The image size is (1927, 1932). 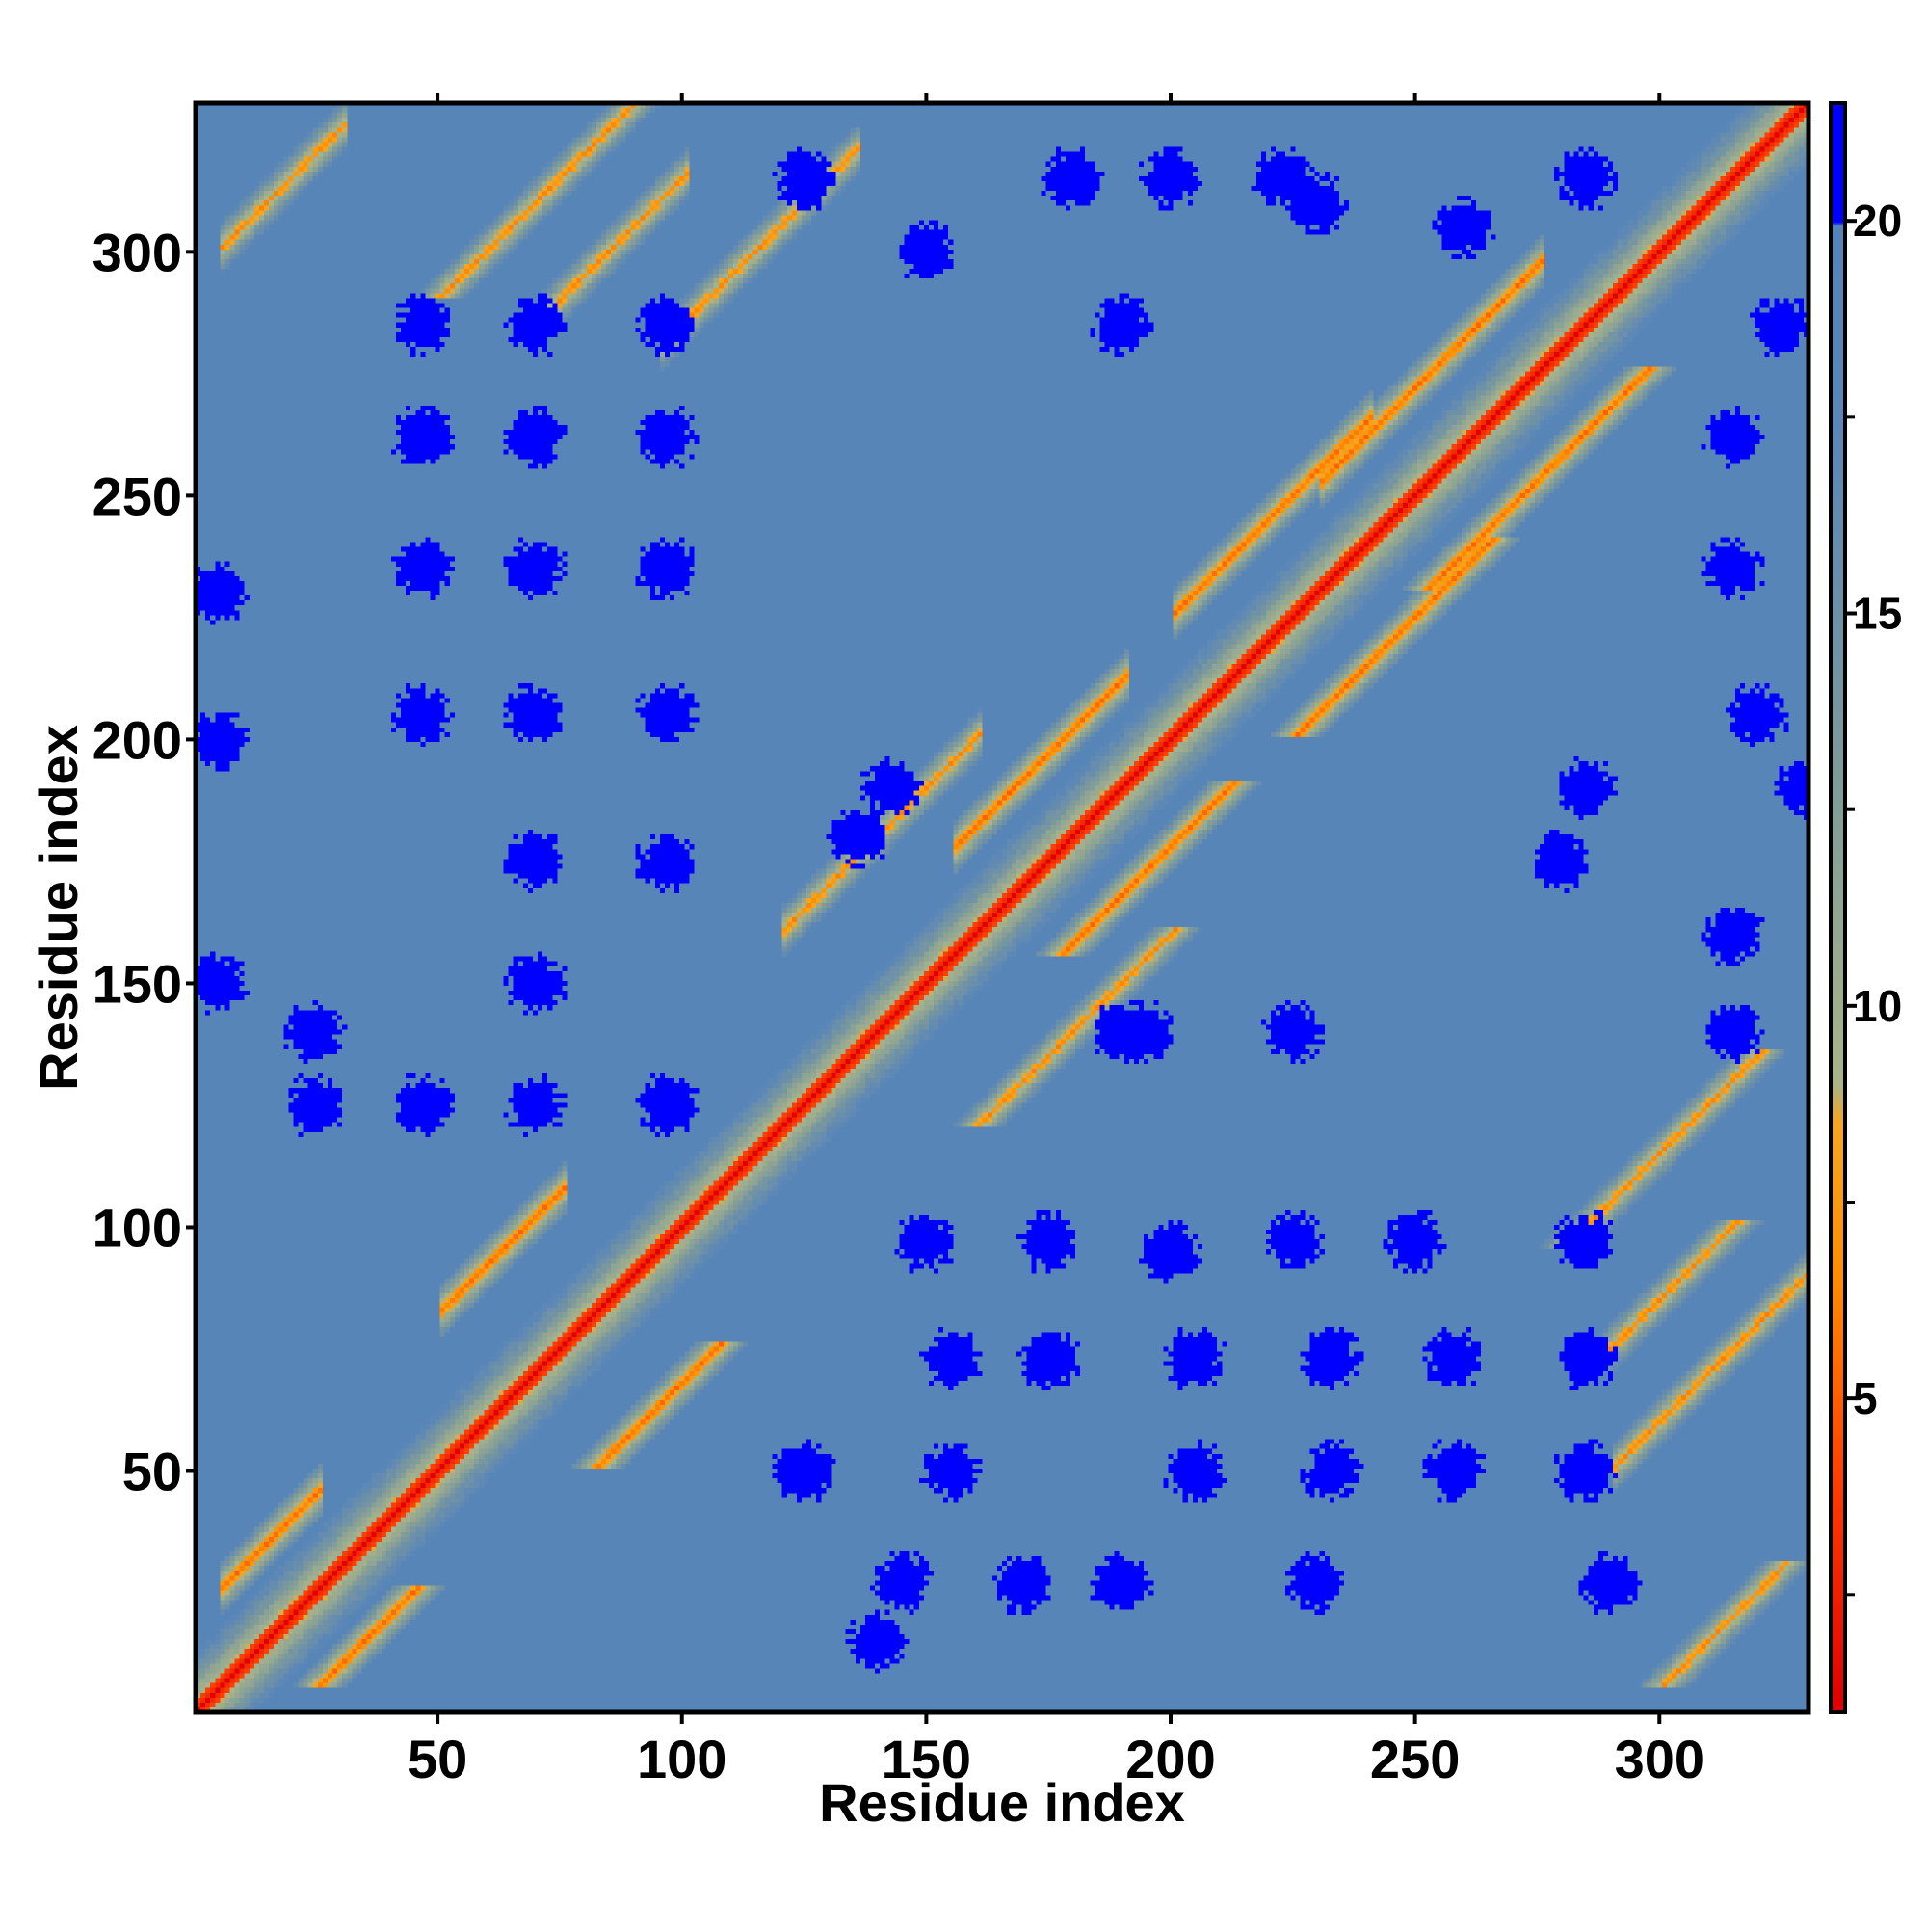 I want to click on y-tick-label: 300, so click(x=137, y=252).